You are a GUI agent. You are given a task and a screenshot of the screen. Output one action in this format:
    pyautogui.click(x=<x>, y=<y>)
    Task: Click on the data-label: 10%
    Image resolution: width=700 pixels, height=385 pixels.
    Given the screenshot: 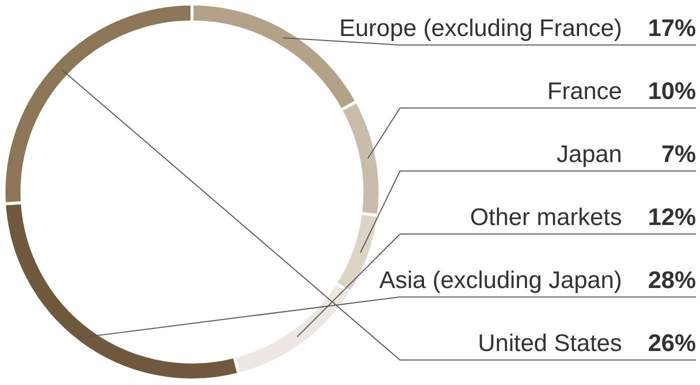 What is the action you would take?
    pyautogui.click(x=672, y=91)
    